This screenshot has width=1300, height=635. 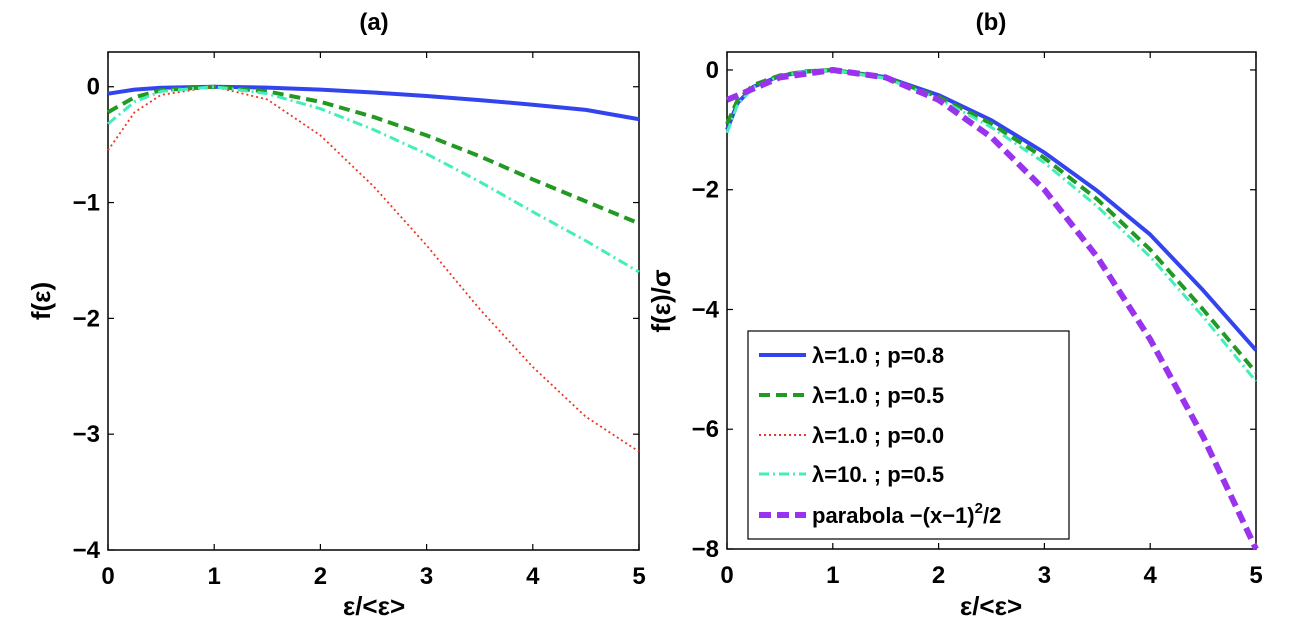 What do you see at coordinates (992, 515) in the screenshot?
I see `legend-label-tail: /2` at bounding box center [992, 515].